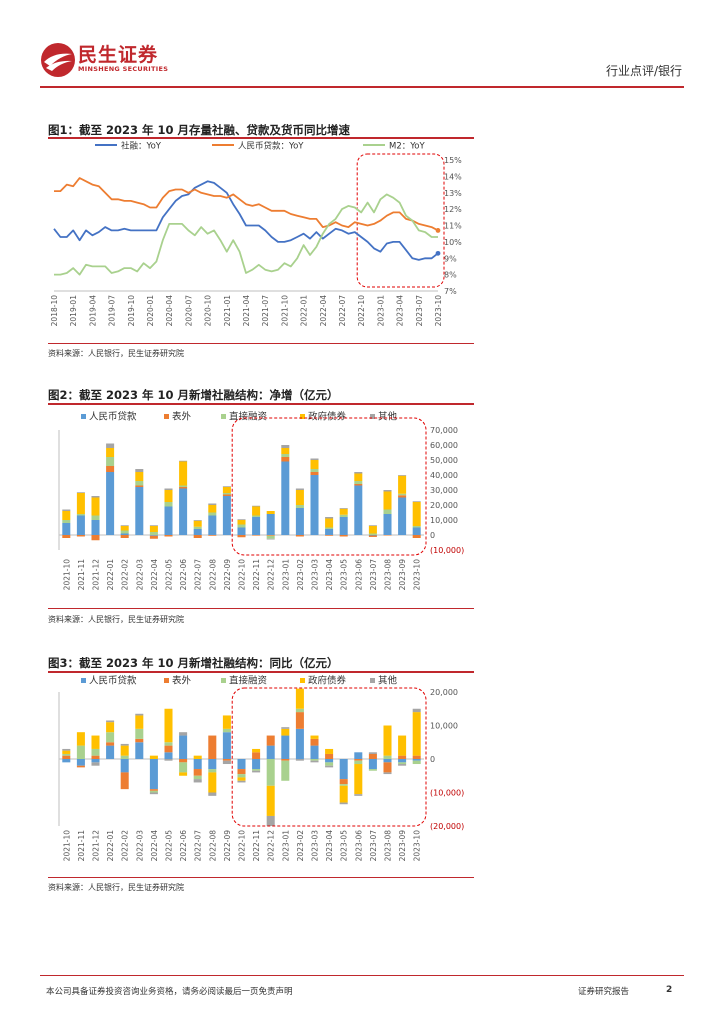 Image resolution: width=724 pixels, height=1024 pixels. I want to click on x-tick-label: 2021-11, so click(81, 846).